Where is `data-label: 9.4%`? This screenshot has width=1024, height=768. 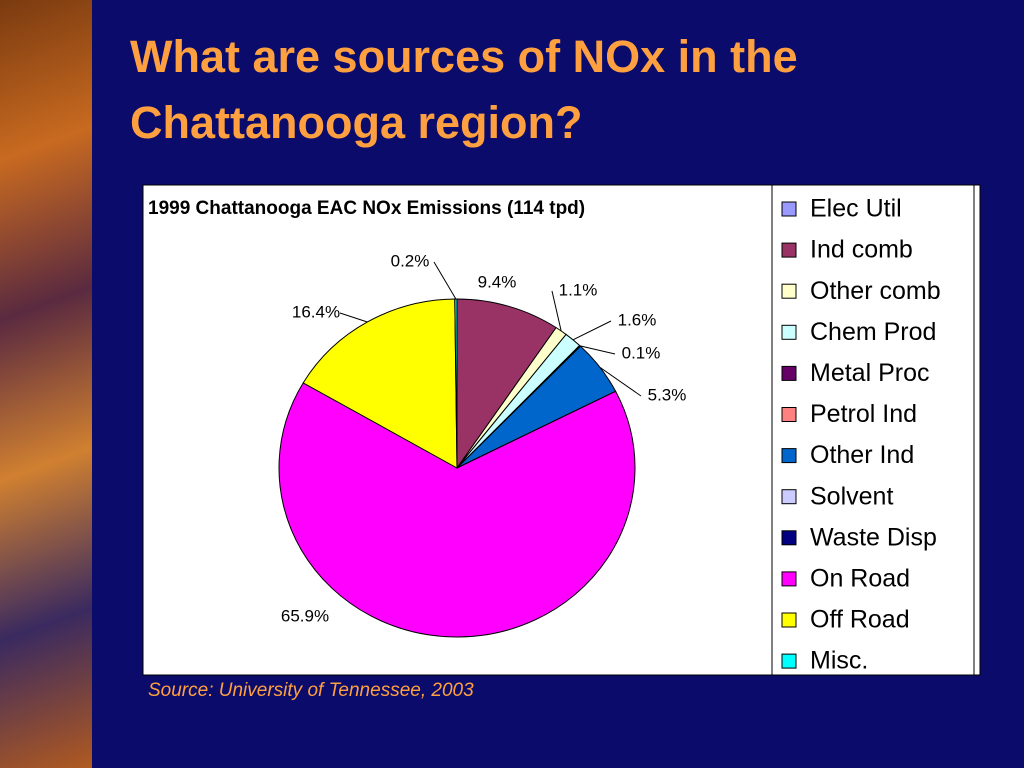 data-label: 9.4% is located at coordinates (497, 281).